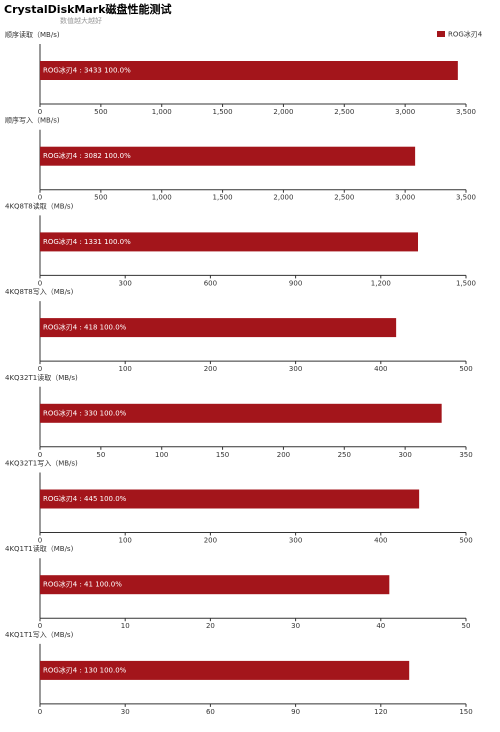  What do you see at coordinates (380, 626) in the screenshot?
I see `x-tick-label: 40` at bounding box center [380, 626].